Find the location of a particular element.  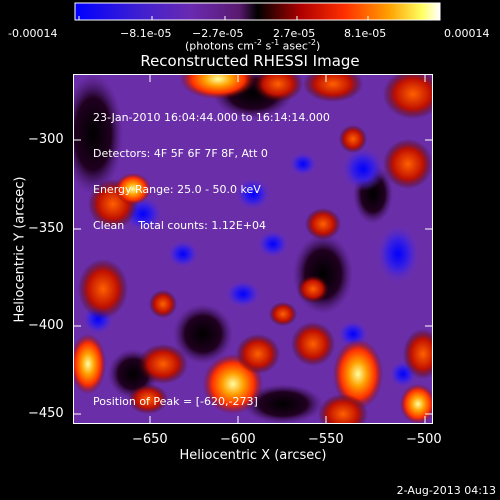

y-tick-label: −350 is located at coordinates (46, 228).